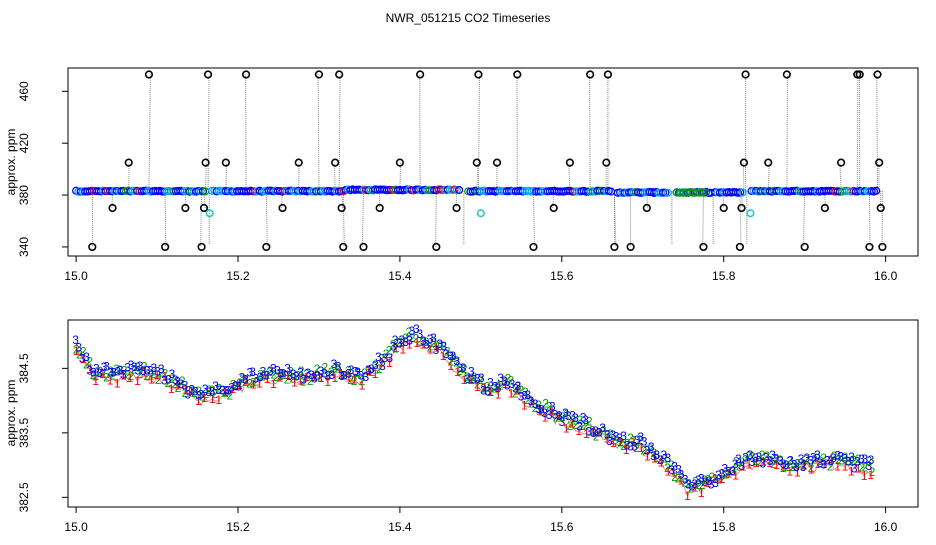  Describe the element at coordinates (562, 527) in the screenshot. I see `x-tick-label: 15.6` at that location.